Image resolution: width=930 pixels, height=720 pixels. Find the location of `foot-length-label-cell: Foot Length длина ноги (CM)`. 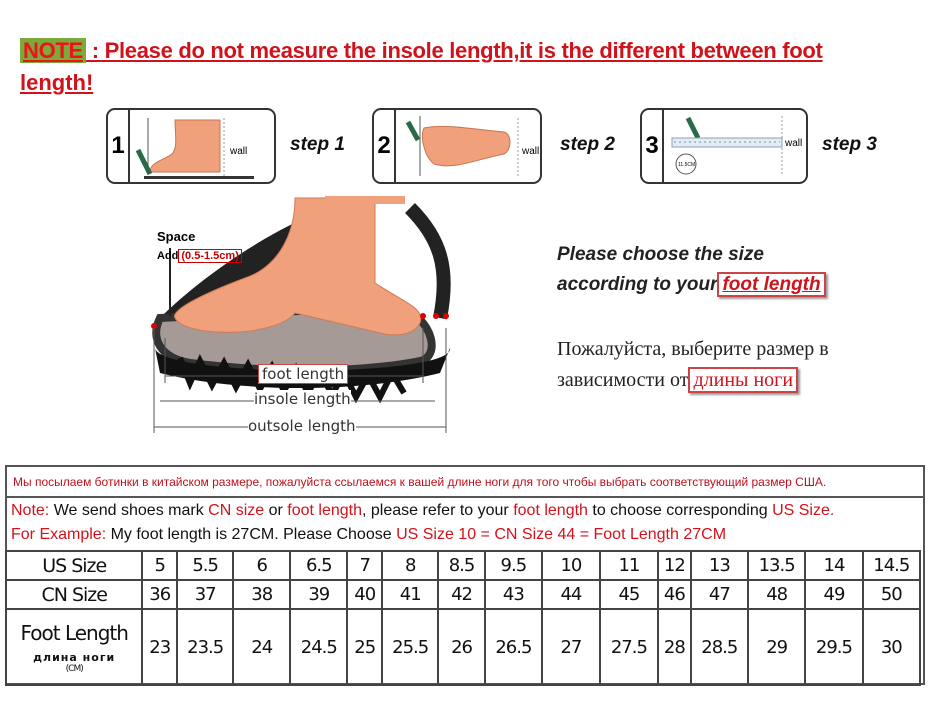

foot-length-label-cell: Foot Length длина ноги (CM) is located at coordinates (74, 647).